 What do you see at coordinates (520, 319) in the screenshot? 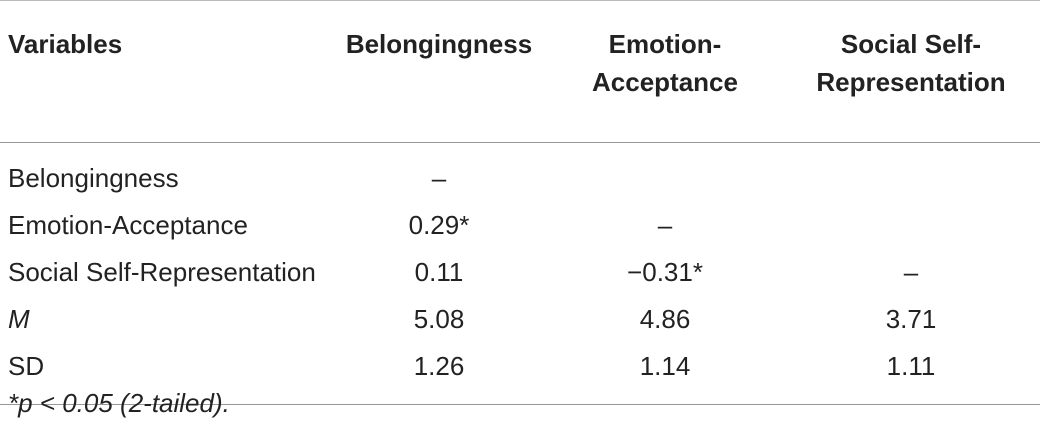
I see `table-row: M 5.08 4.86 3.71` at bounding box center [520, 319].